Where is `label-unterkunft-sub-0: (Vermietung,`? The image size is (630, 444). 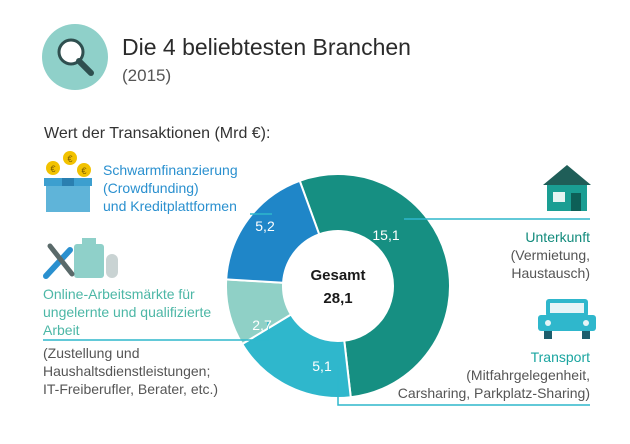 label-unterkunft-sub-0: (Vermietung, is located at coordinates (550, 255).